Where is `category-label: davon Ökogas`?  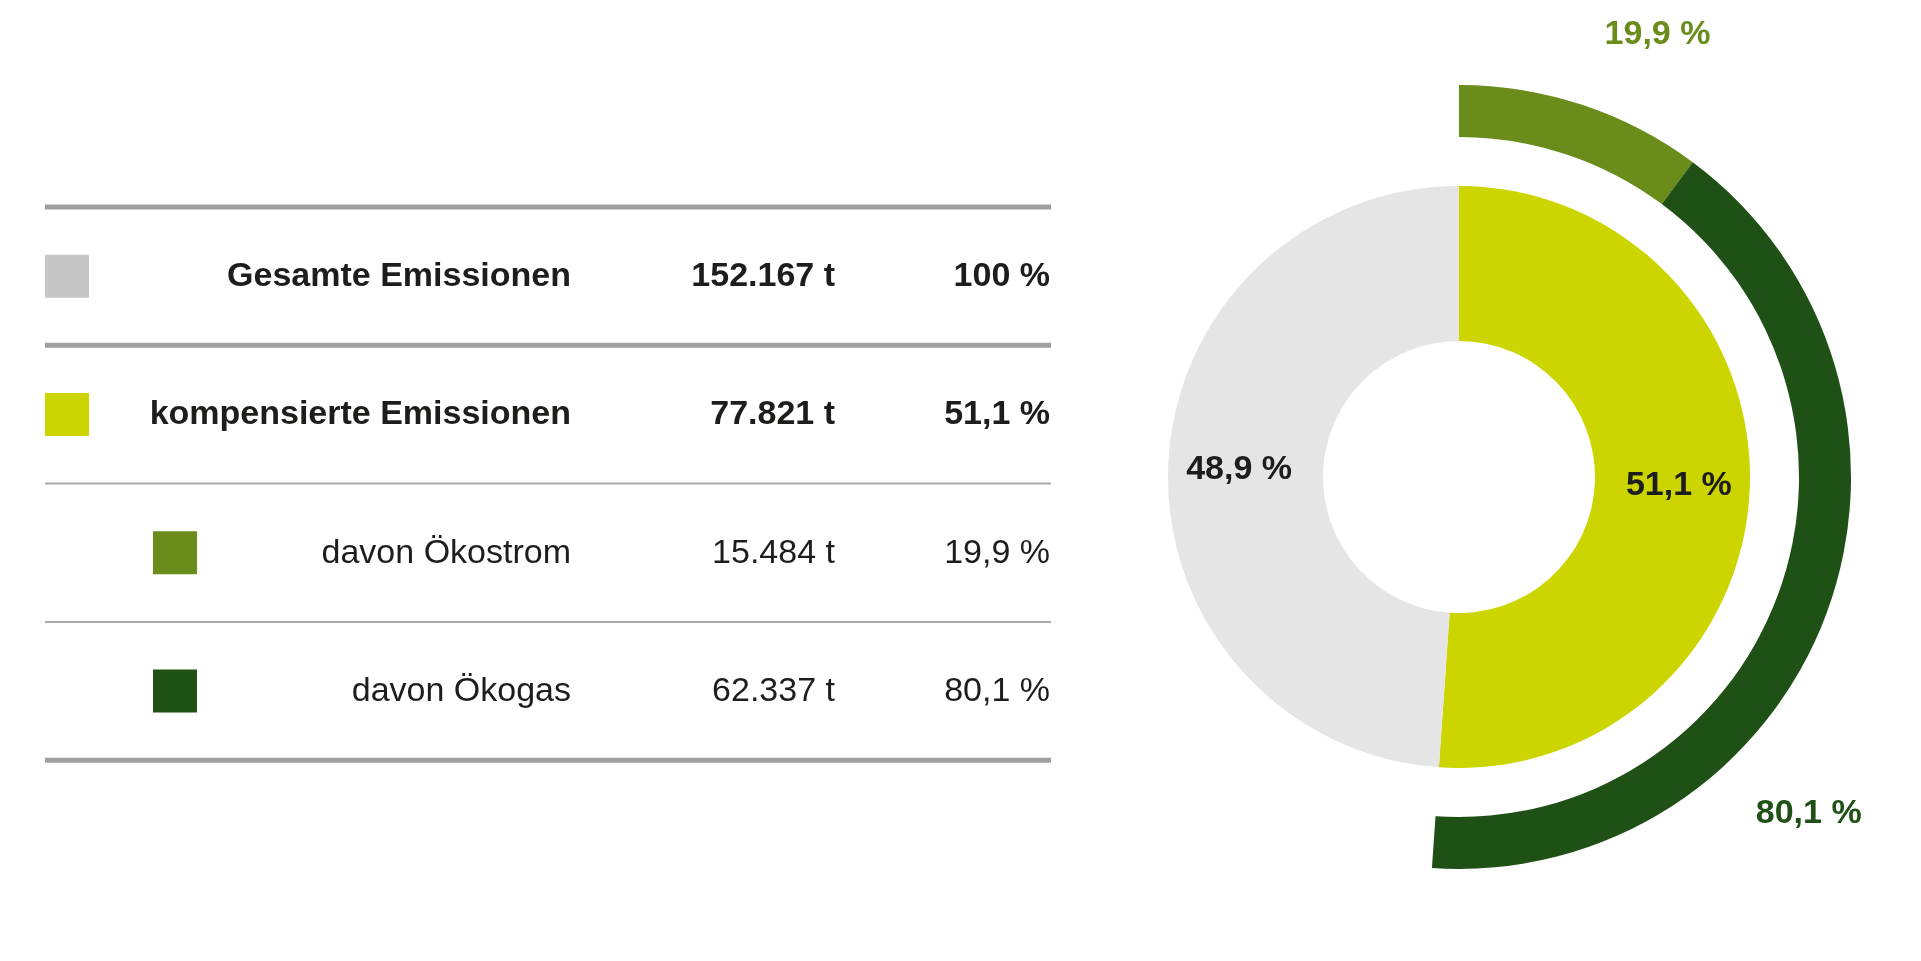 category-label: davon Ökogas is located at coordinates (461, 689).